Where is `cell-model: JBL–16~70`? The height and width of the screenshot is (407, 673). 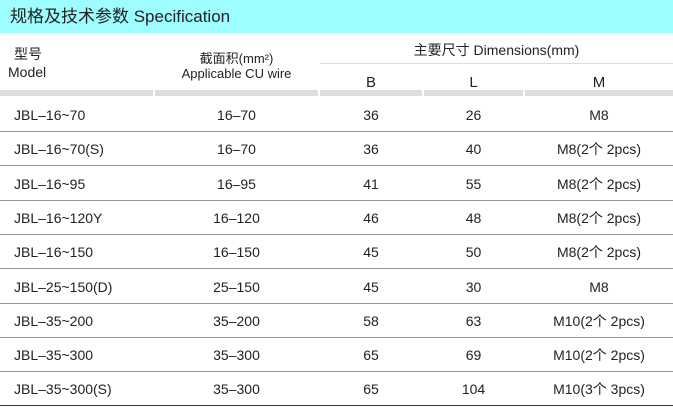
cell-model: JBL–16~70 is located at coordinates (50, 115).